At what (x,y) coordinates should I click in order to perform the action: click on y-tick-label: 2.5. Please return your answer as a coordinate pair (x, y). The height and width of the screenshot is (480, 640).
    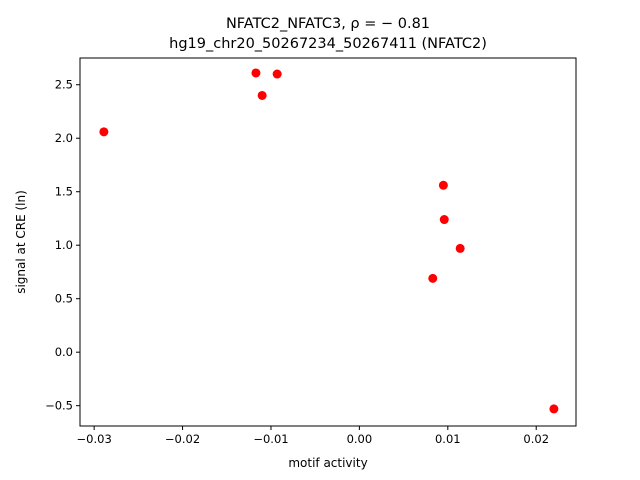
    Looking at the image, I should click on (64, 85).